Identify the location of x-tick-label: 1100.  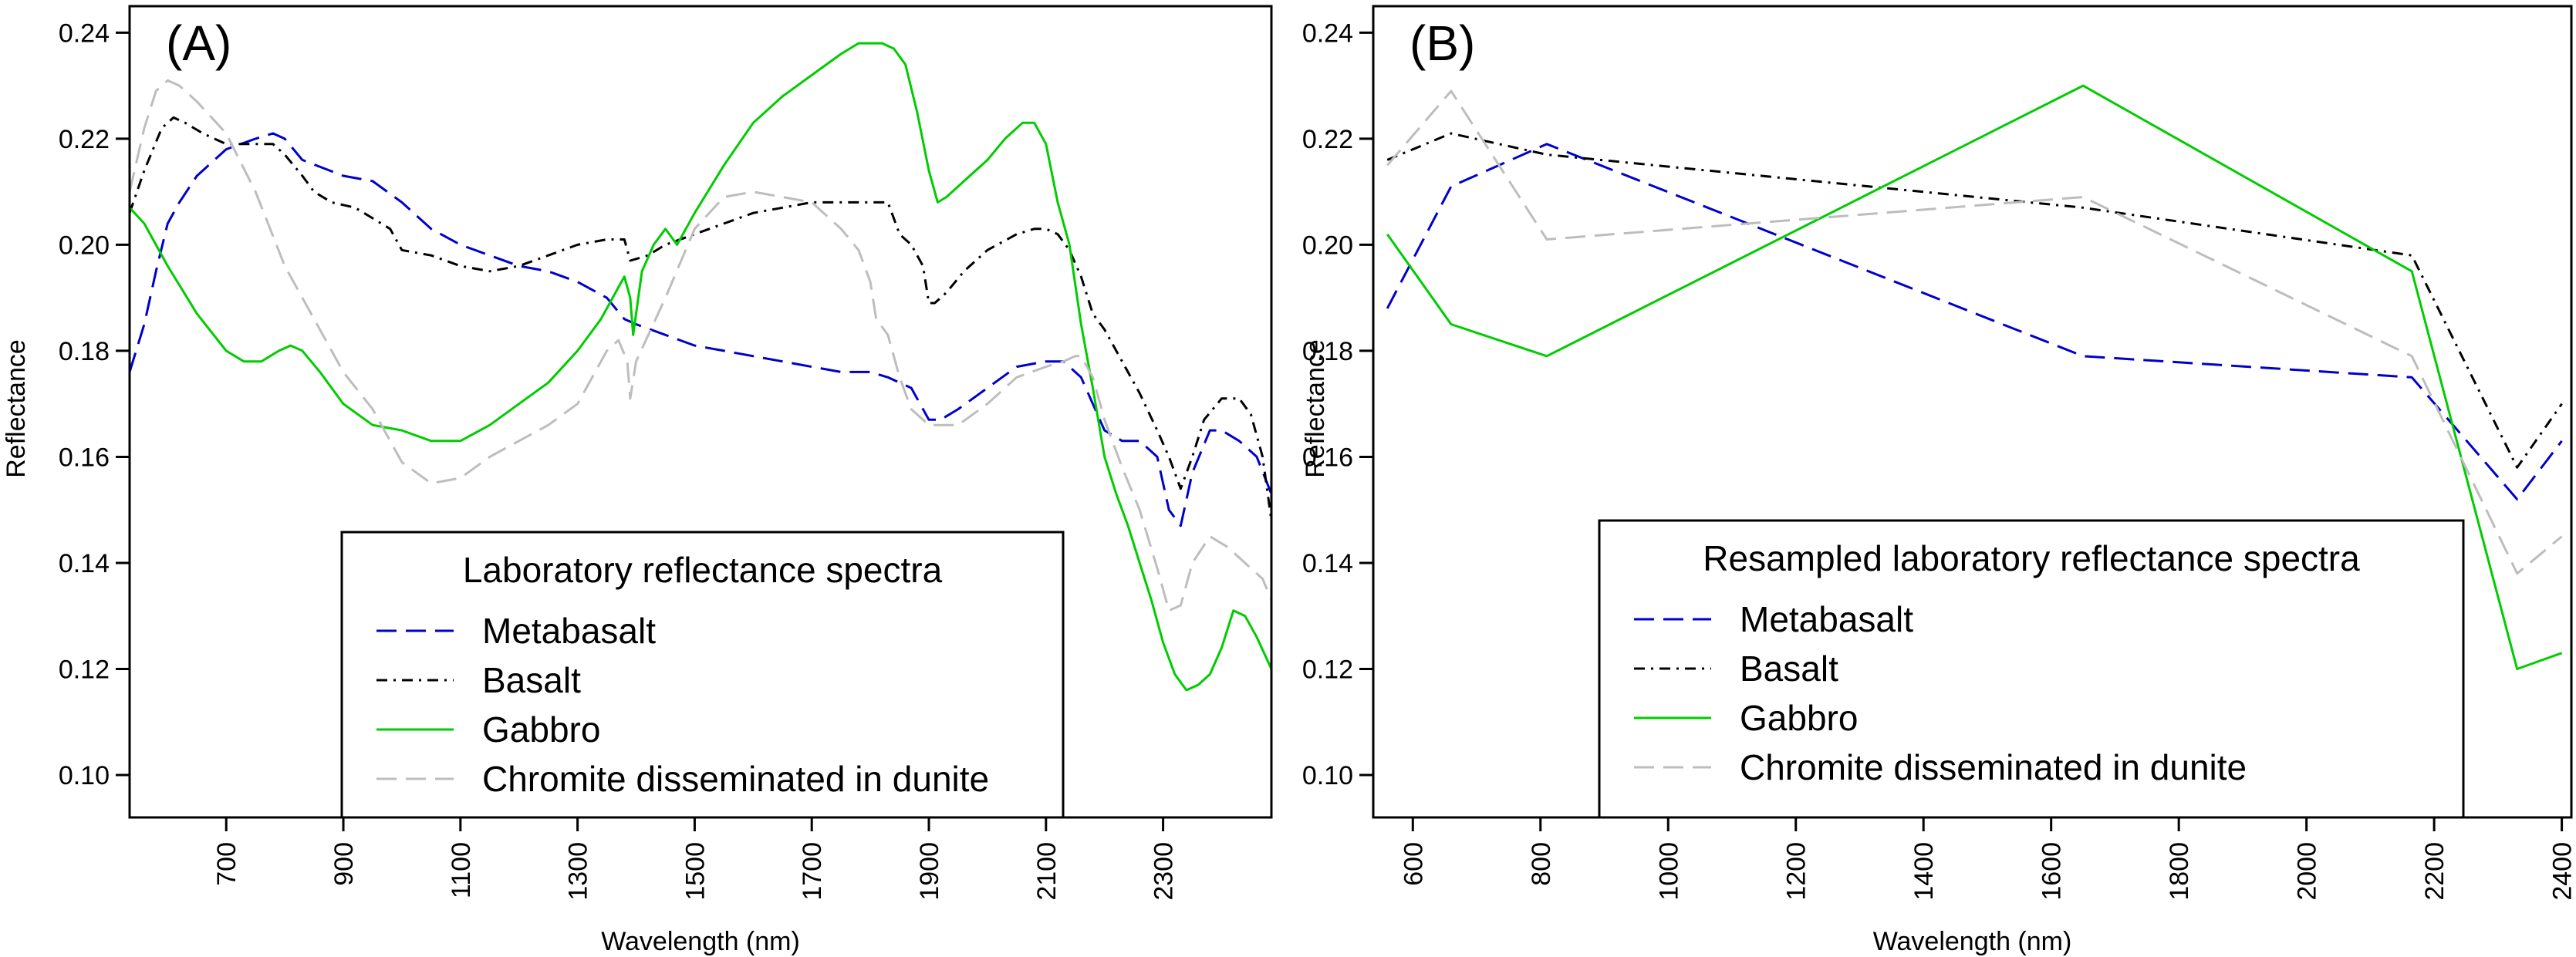
(461, 870).